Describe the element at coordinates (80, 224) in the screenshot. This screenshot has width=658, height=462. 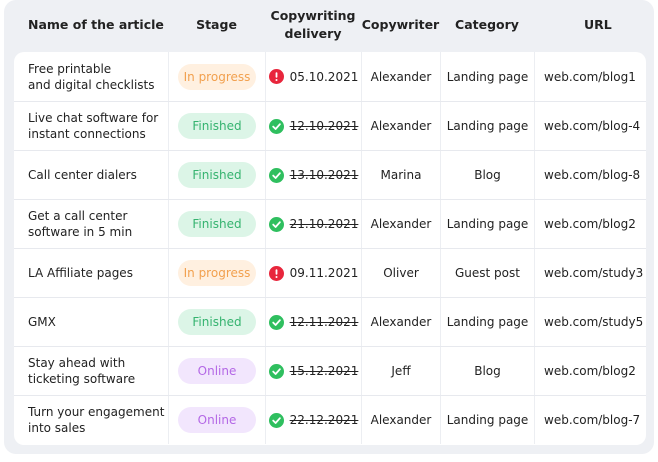
I see `article-name: Get a call center software in 5 min` at that location.